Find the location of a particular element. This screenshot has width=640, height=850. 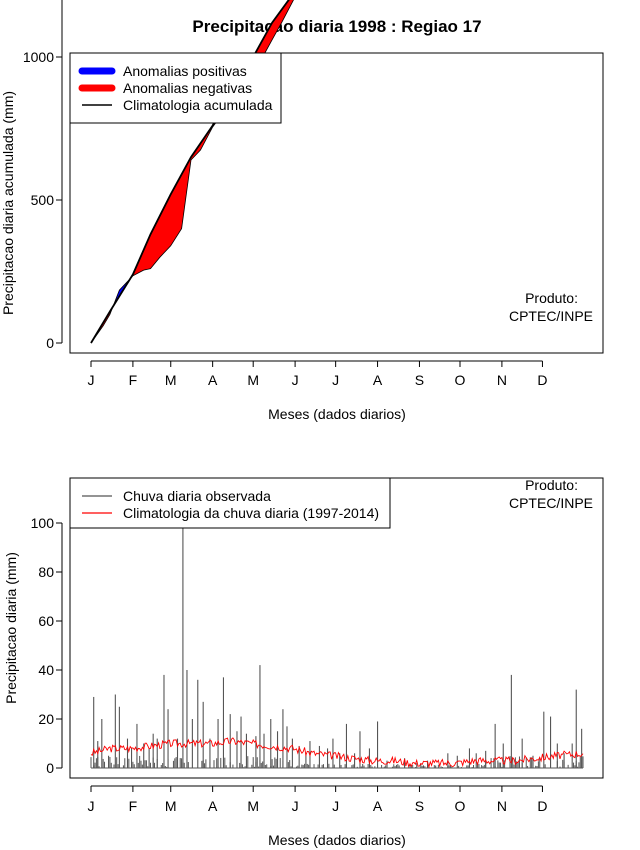

bottom-x-axis-label: Meses (dados diarios) is located at coordinates (337, 840).